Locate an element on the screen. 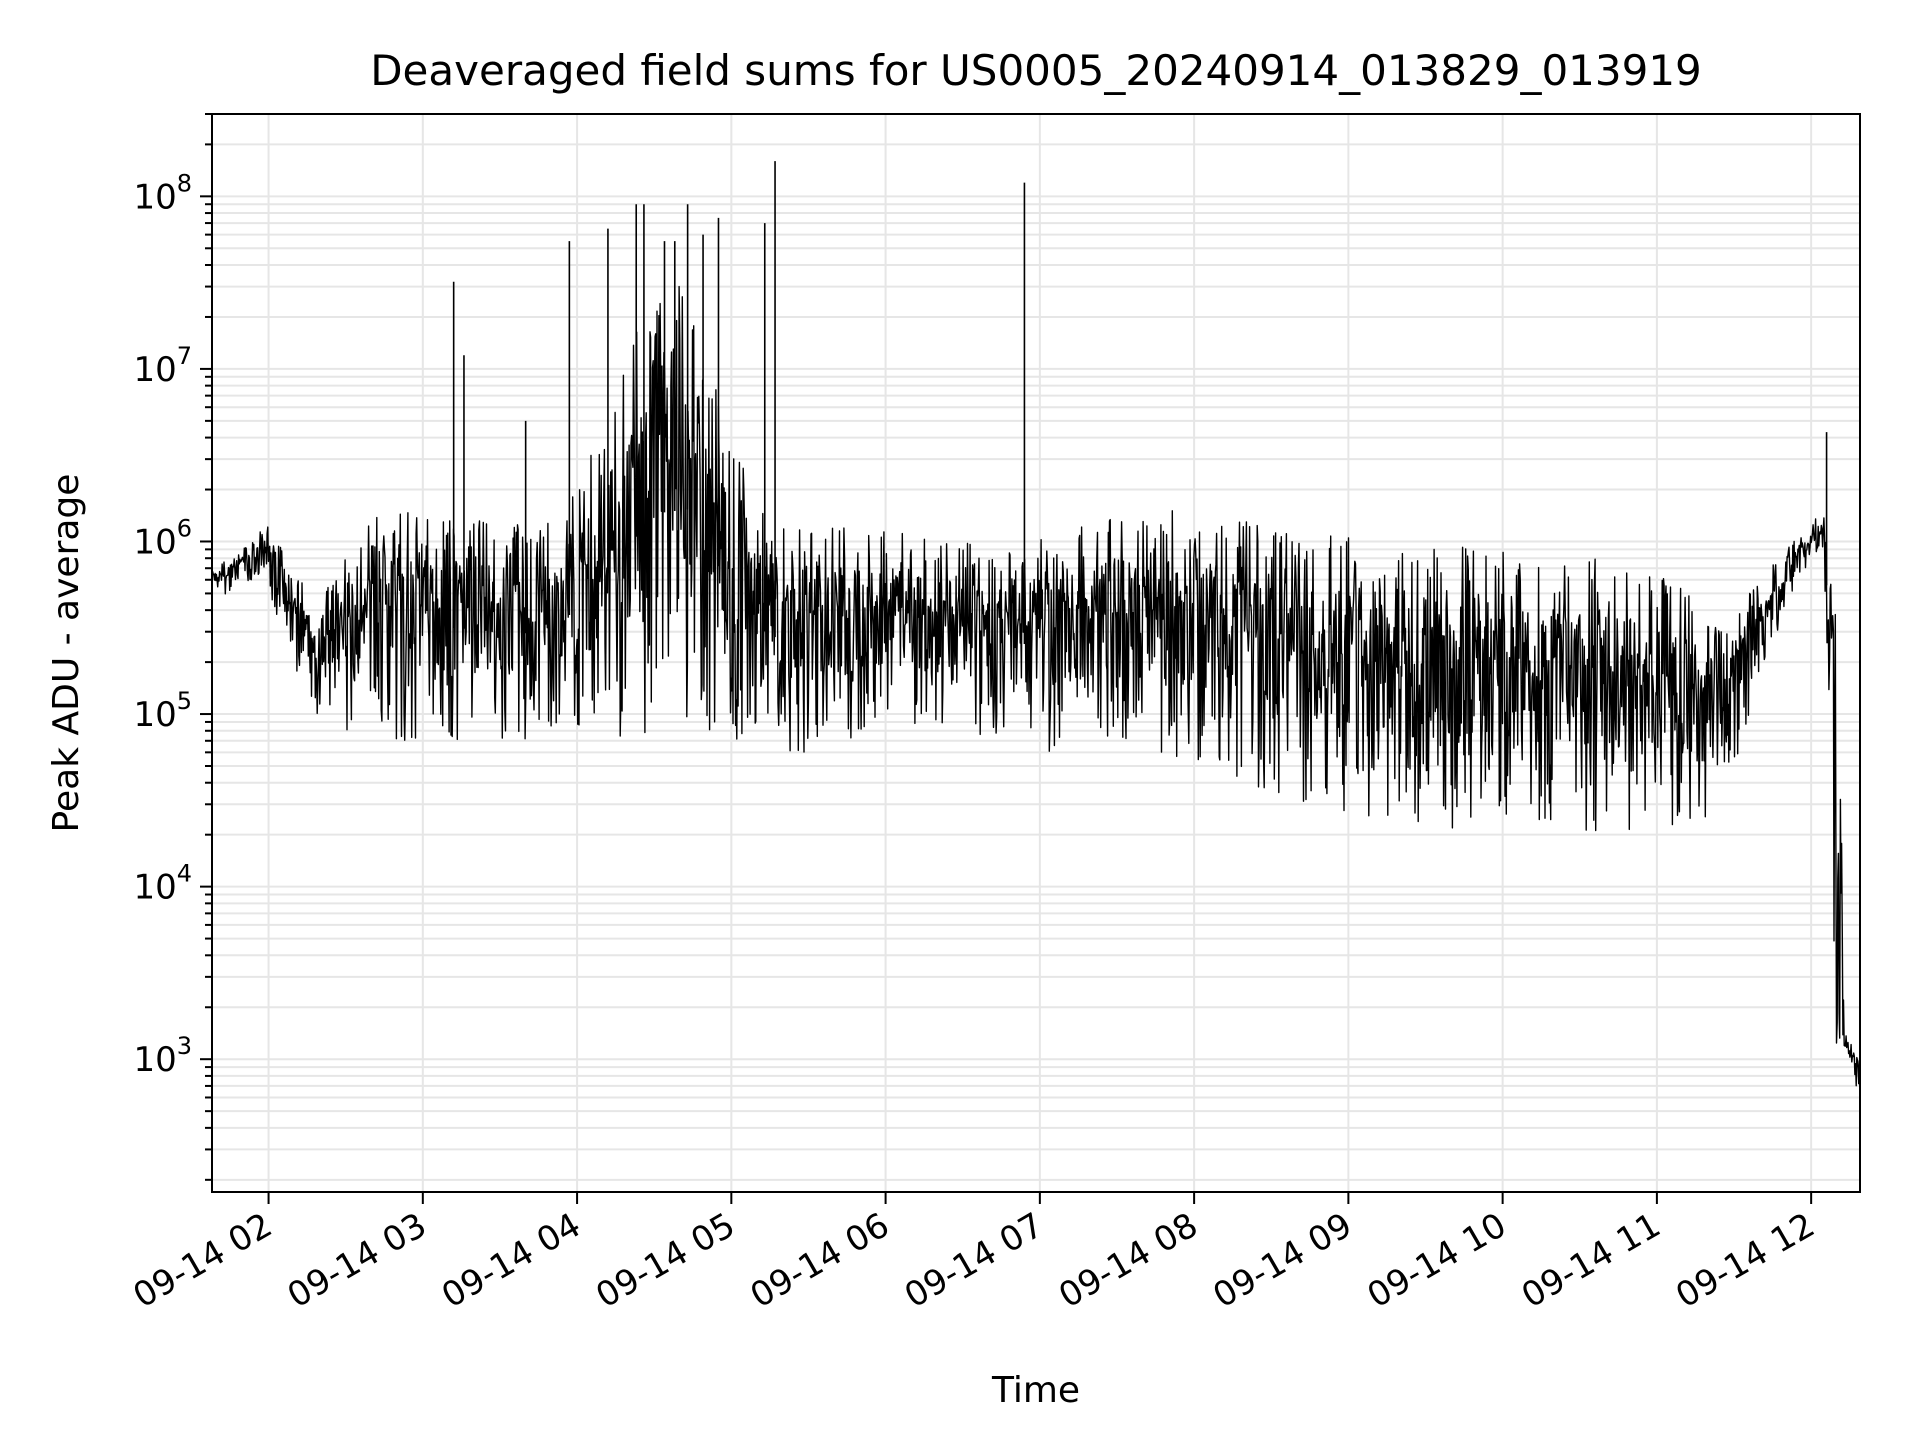 The height and width of the screenshot is (1440, 1920). y-tick-label: 10⁴ is located at coordinates (162, 884).